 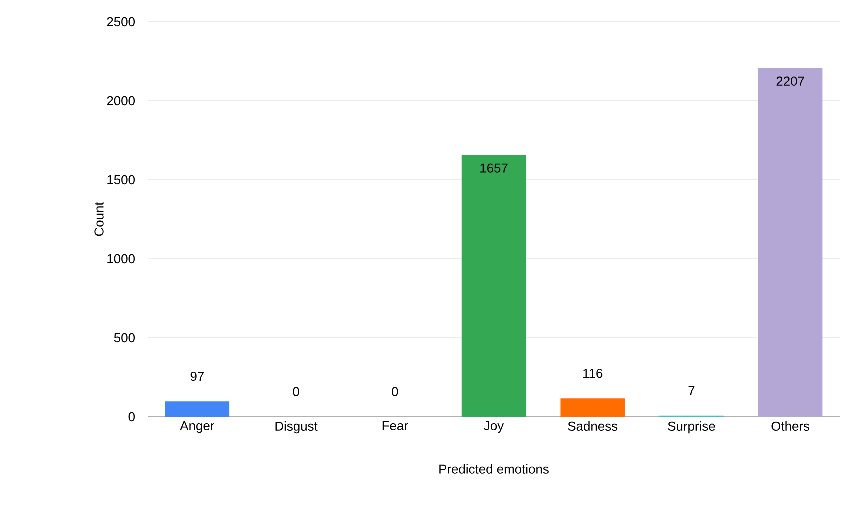 What do you see at coordinates (692, 427) in the screenshot?
I see `x-tick-label: Surprise` at bounding box center [692, 427].